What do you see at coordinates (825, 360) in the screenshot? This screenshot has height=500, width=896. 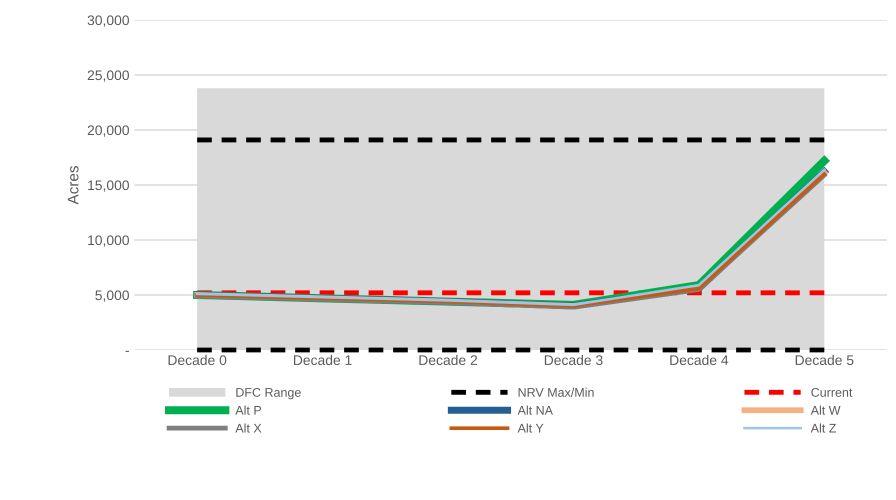 I see `x-tick-label: Decade 5` at bounding box center [825, 360].